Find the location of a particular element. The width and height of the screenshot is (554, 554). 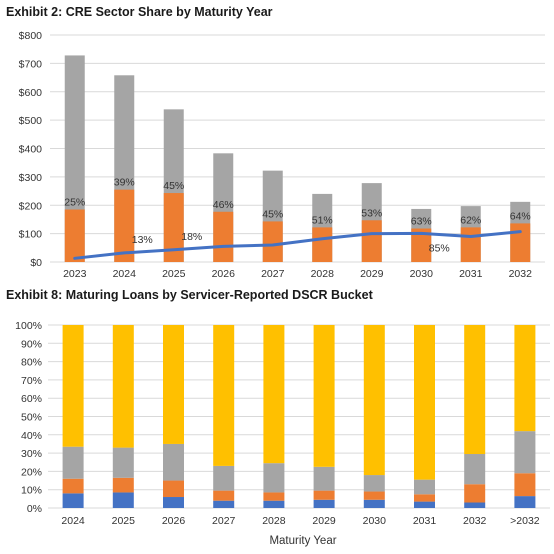

y-tick-label: $500 is located at coordinates (31, 121).